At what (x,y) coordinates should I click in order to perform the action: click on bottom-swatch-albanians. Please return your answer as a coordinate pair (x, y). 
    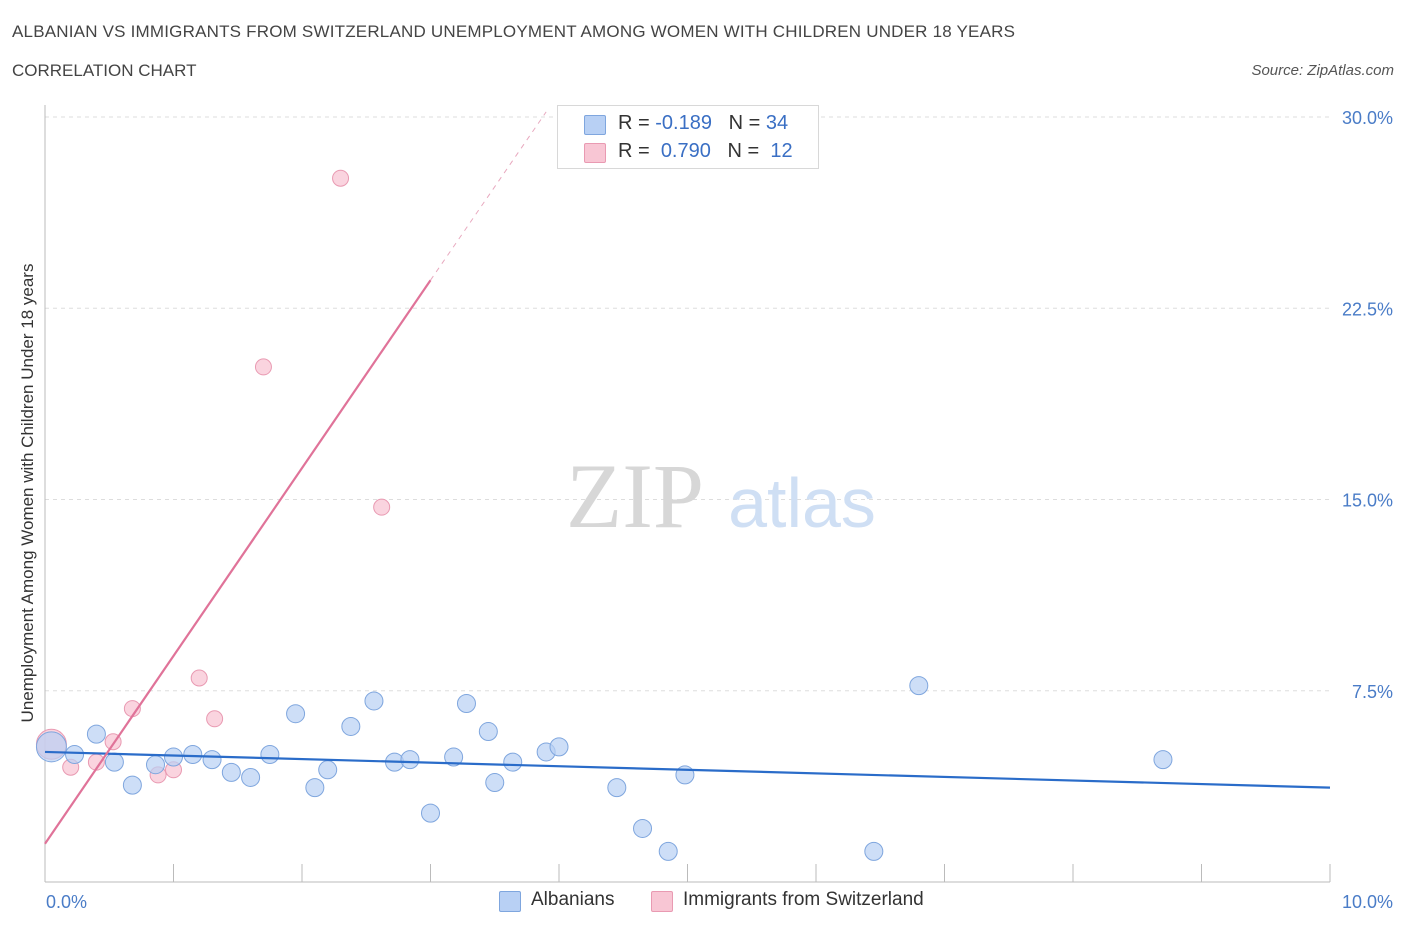
    Looking at the image, I should click on (510, 901).